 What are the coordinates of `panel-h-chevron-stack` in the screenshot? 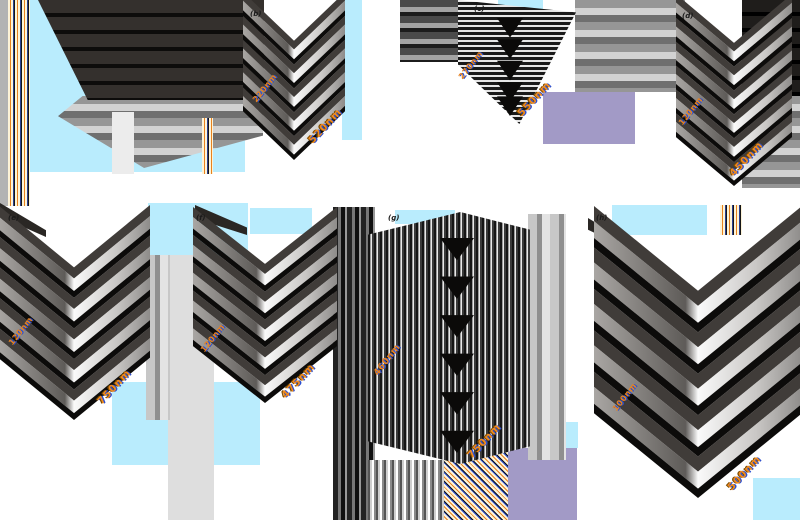 It's located at (697, 352).